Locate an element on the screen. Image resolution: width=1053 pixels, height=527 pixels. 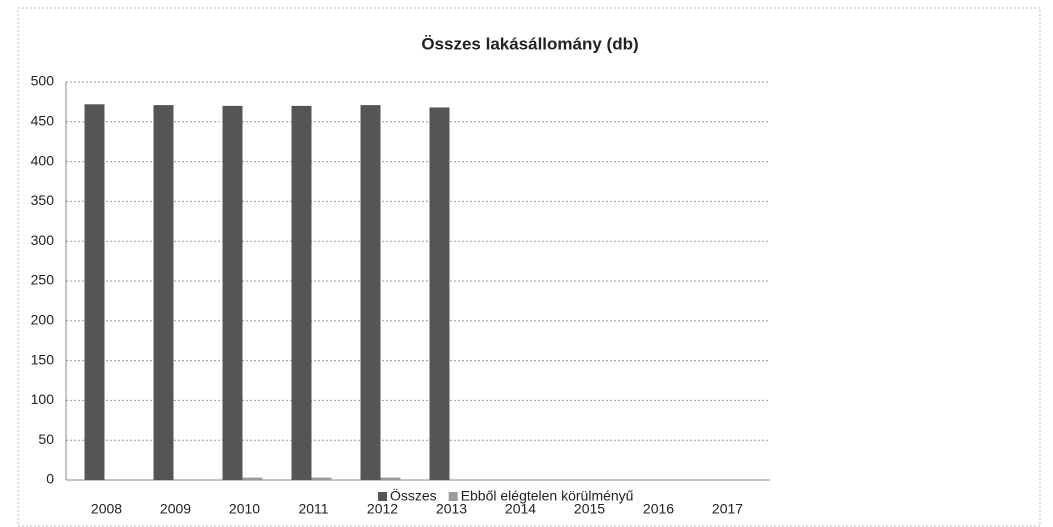
chart-title: Összes lakásállomány (db) is located at coordinates (529, 43).